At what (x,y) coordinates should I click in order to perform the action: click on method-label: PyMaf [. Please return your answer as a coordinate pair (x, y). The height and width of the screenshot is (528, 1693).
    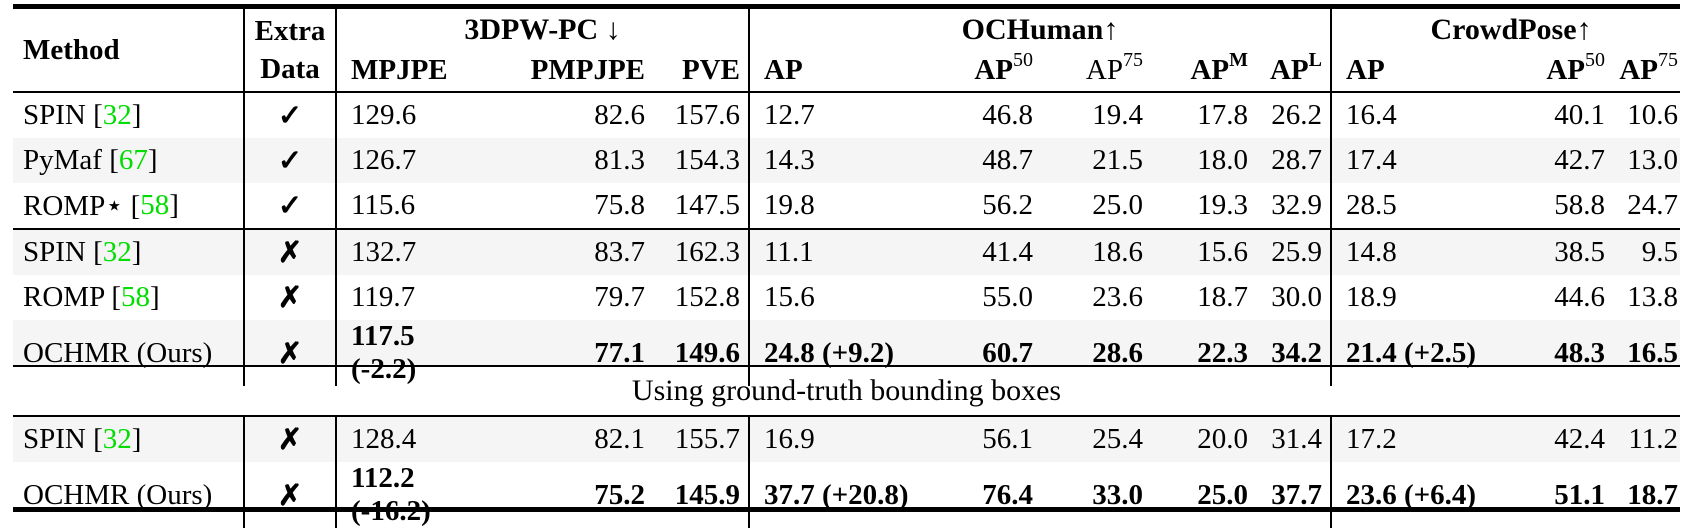
    Looking at the image, I should click on (71, 160).